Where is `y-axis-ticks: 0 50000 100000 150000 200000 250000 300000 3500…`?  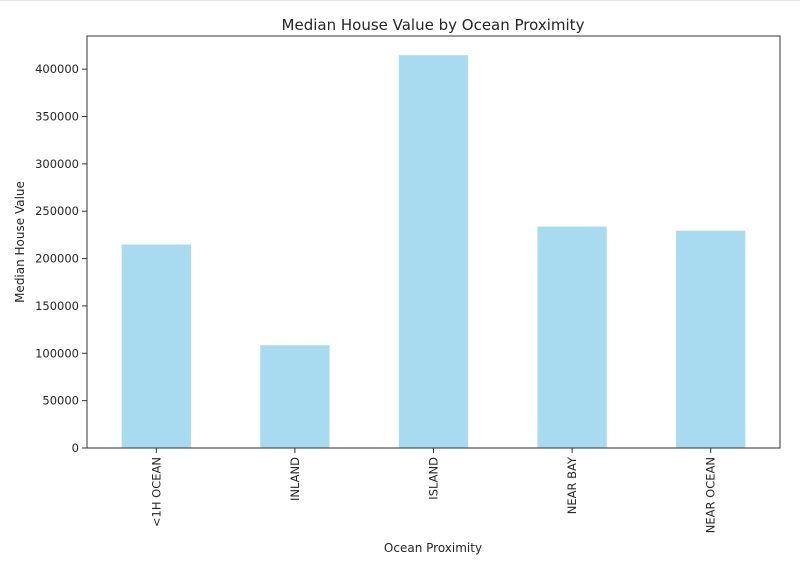 y-axis-ticks: 0 50000 100000 150000 200000 250000 300000 3500… is located at coordinates (61, 258).